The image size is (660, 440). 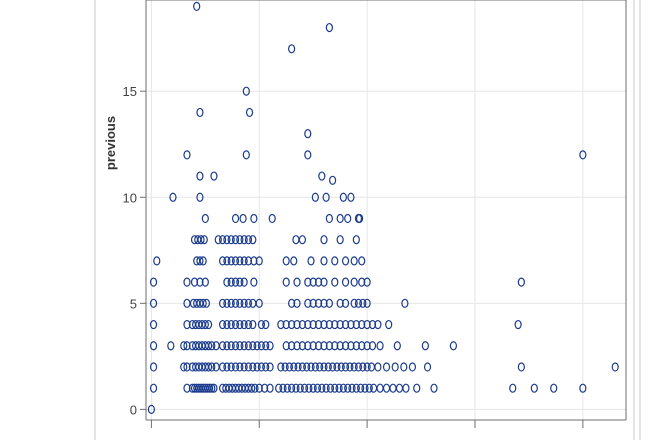 I want to click on y-tick-label: 5, so click(x=133, y=303).